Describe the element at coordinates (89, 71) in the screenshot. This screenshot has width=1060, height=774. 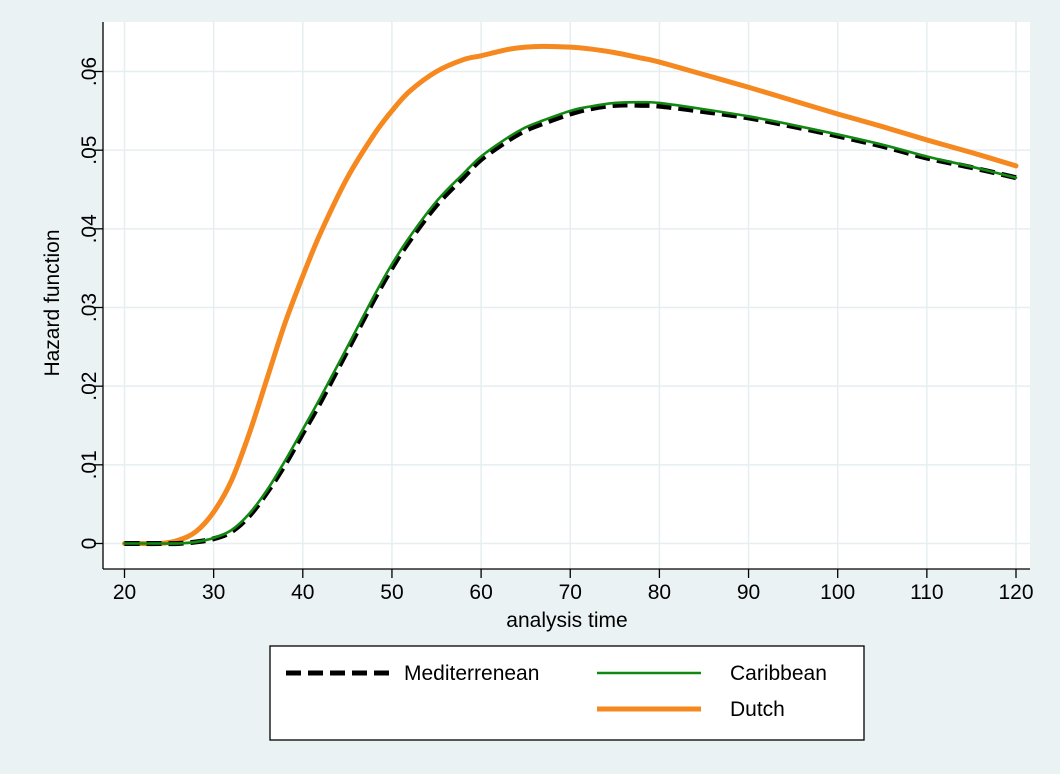
I see `y-tick-label: .06` at that location.